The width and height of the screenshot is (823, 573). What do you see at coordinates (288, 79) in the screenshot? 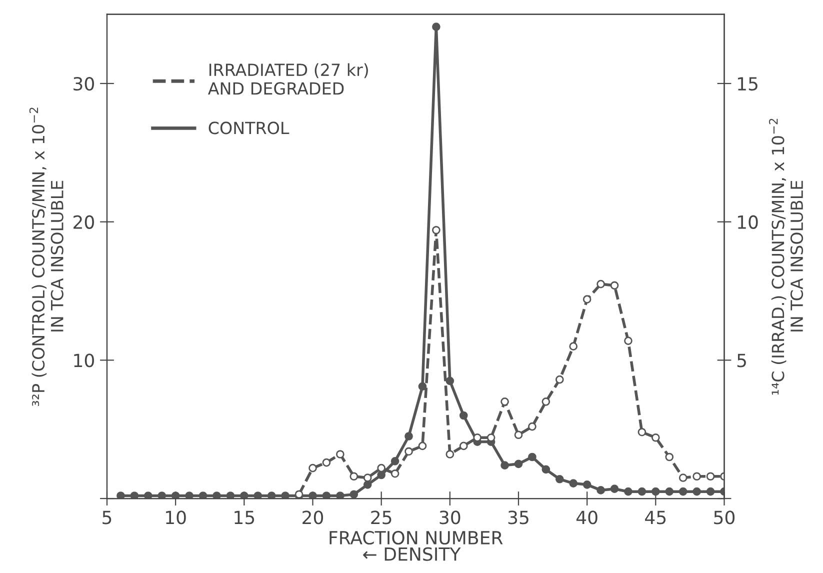
I see `legend-label: IRRADIATED (27 kr) AND DEGRADED` at bounding box center [288, 79].